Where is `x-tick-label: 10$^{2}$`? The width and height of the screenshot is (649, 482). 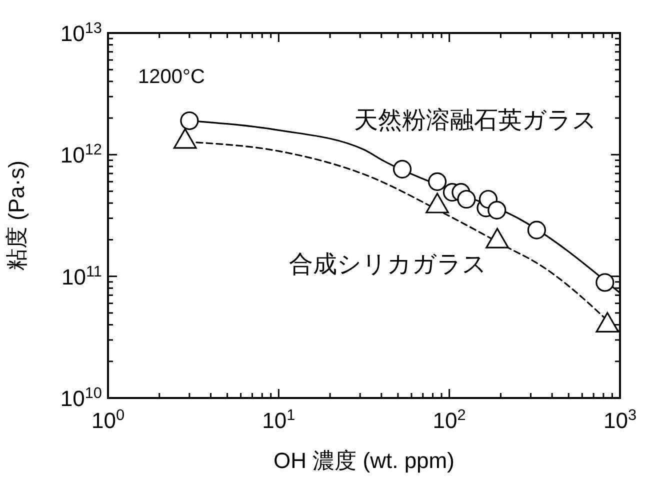 x-tick-label: 10$^{2}$ is located at coordinates (449, 419).